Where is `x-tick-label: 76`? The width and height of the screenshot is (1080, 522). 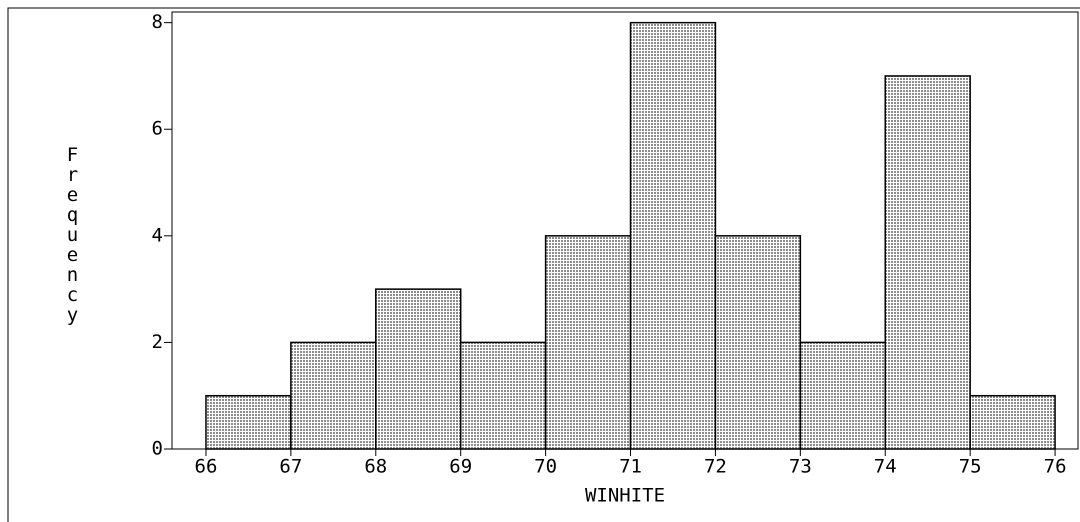
x-tick-label: 76 is located at coordinates (1055, 467).